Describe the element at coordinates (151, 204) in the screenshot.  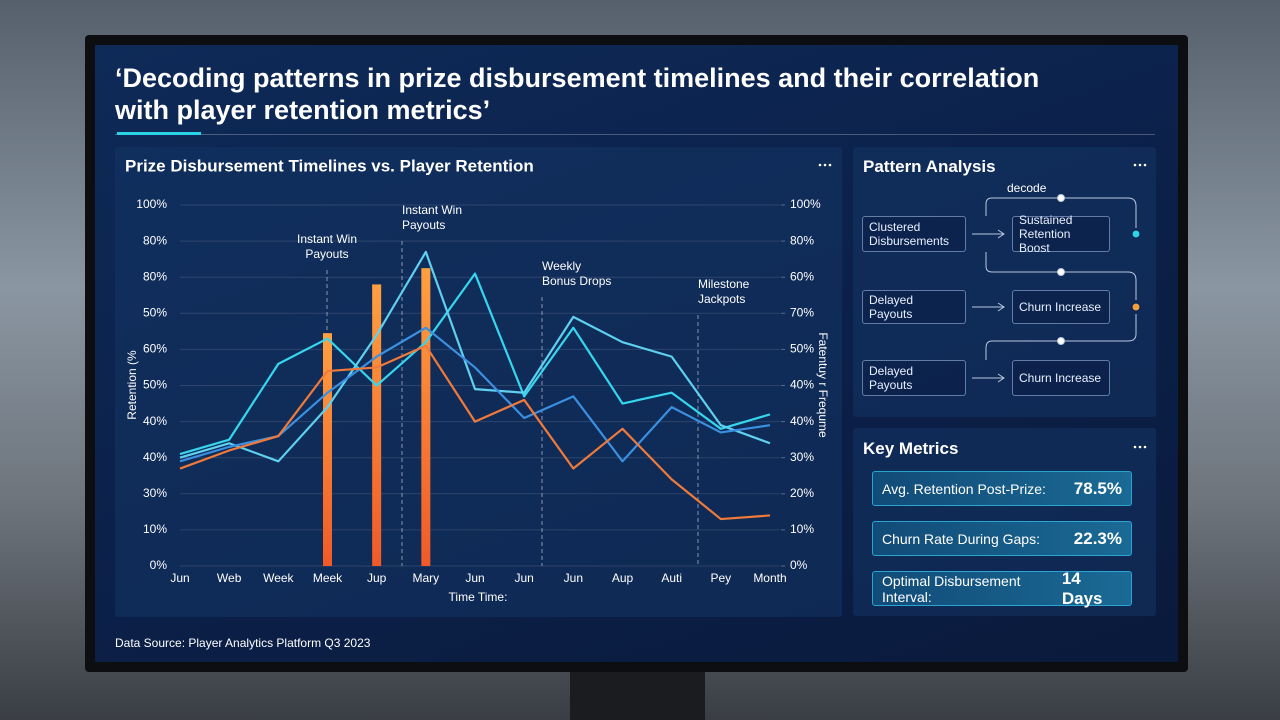
I see `y-tick-label: 100%` at that location.